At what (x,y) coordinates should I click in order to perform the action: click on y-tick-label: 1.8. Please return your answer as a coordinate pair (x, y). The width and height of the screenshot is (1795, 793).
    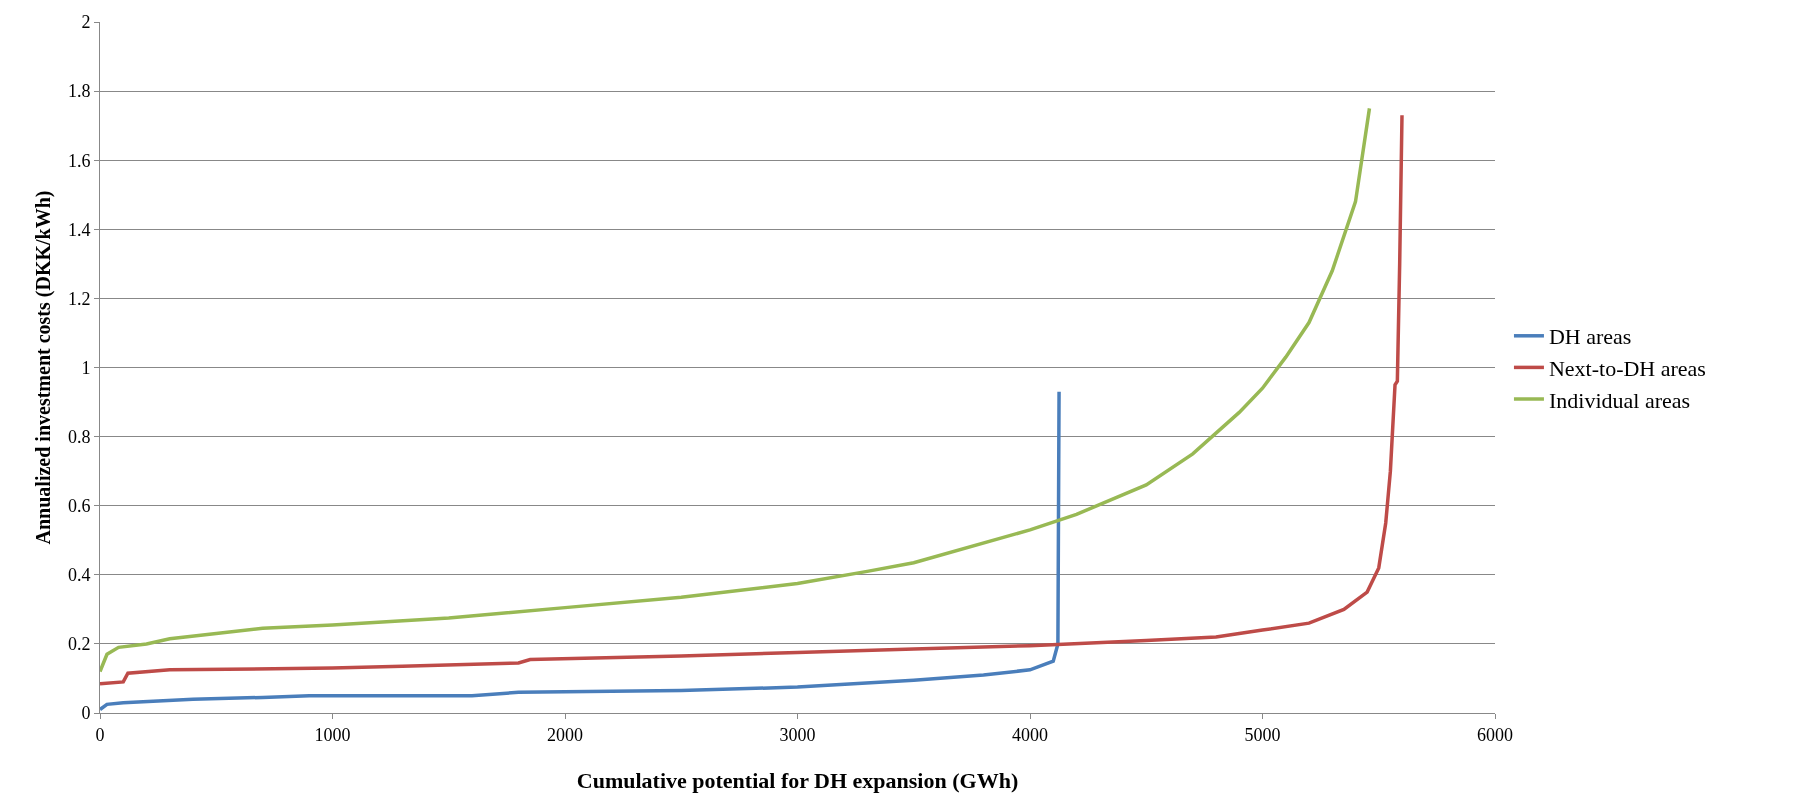
    Looking at the image, I should click on (79, 91).